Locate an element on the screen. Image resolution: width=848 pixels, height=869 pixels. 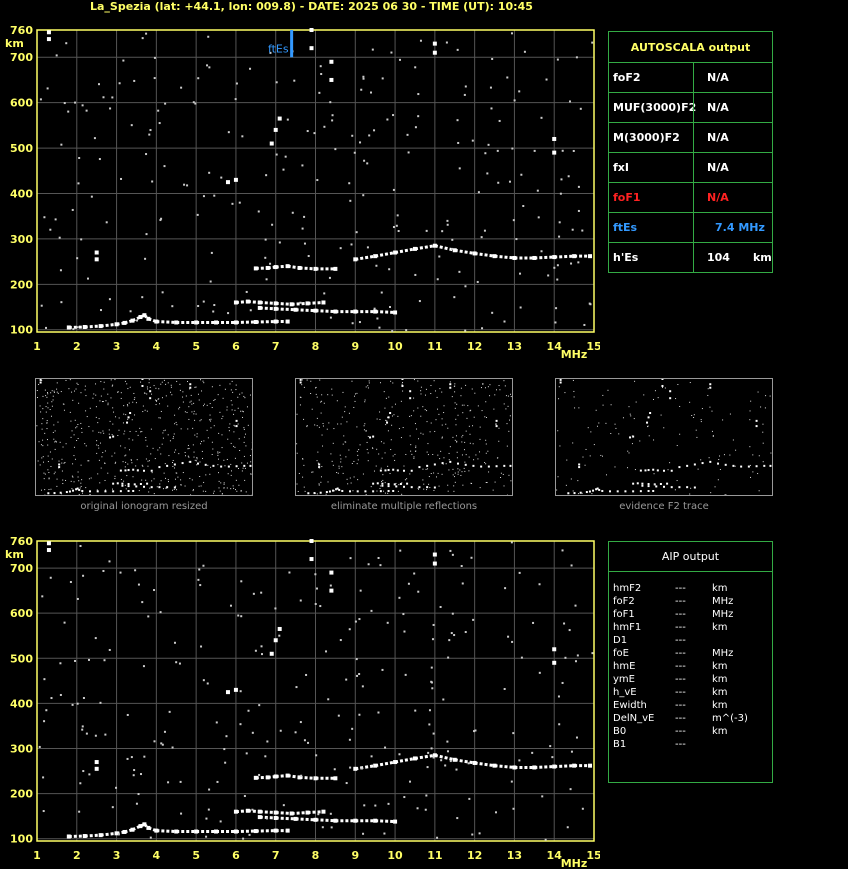
aip-row-hmf1: hmF1 --- km is located at coordinates (693, 628).